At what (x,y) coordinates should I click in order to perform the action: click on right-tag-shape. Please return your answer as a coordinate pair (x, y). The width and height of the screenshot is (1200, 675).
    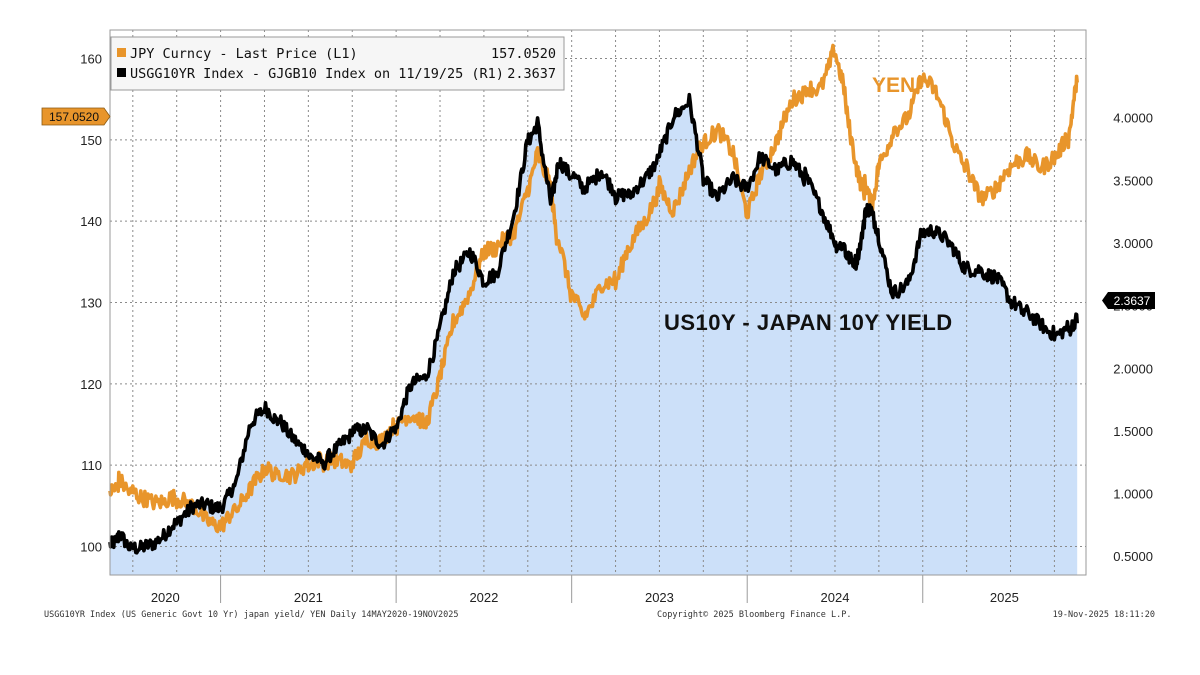
    Looking at the image, I should click on (1128, 300).